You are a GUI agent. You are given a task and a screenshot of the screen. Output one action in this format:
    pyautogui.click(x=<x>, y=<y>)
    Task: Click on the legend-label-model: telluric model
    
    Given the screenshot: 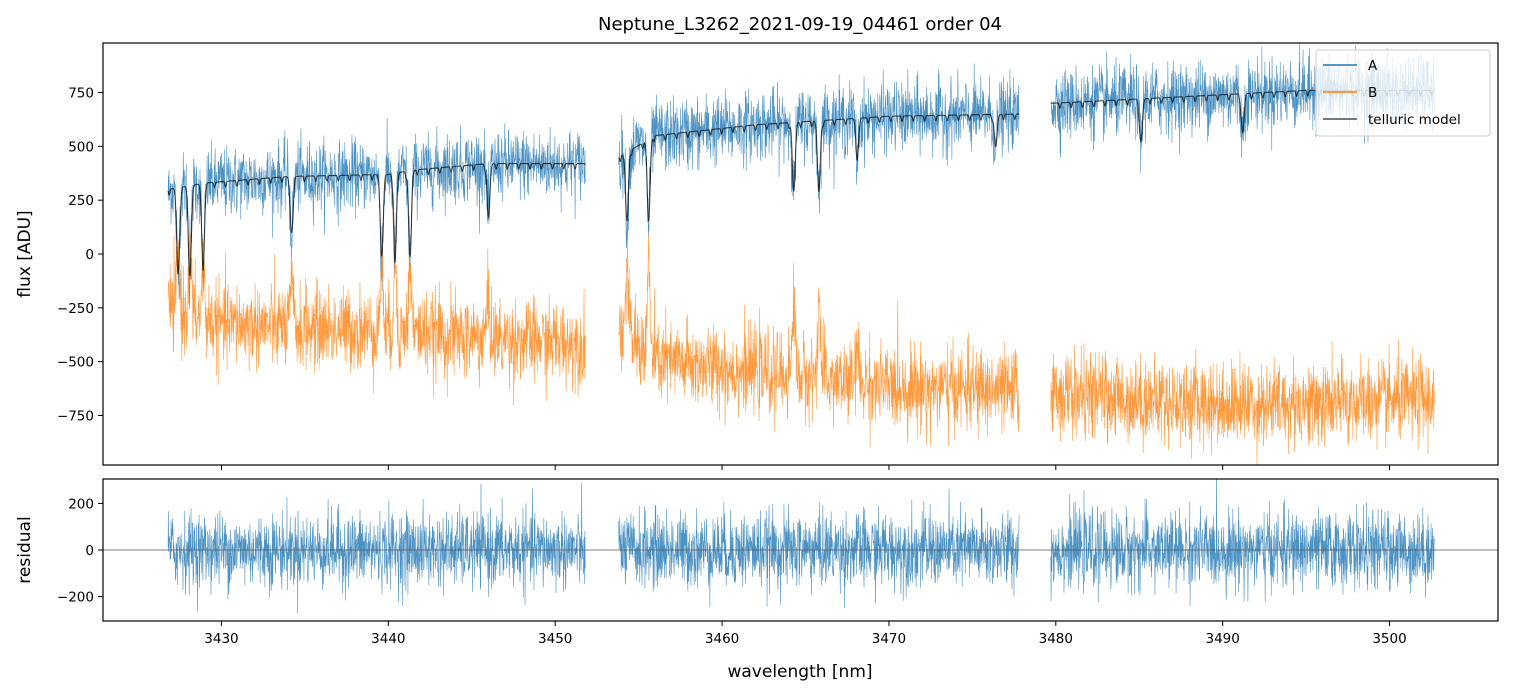 What is the action you would take?
    pyautogui.click(x=1414, y=120)
    